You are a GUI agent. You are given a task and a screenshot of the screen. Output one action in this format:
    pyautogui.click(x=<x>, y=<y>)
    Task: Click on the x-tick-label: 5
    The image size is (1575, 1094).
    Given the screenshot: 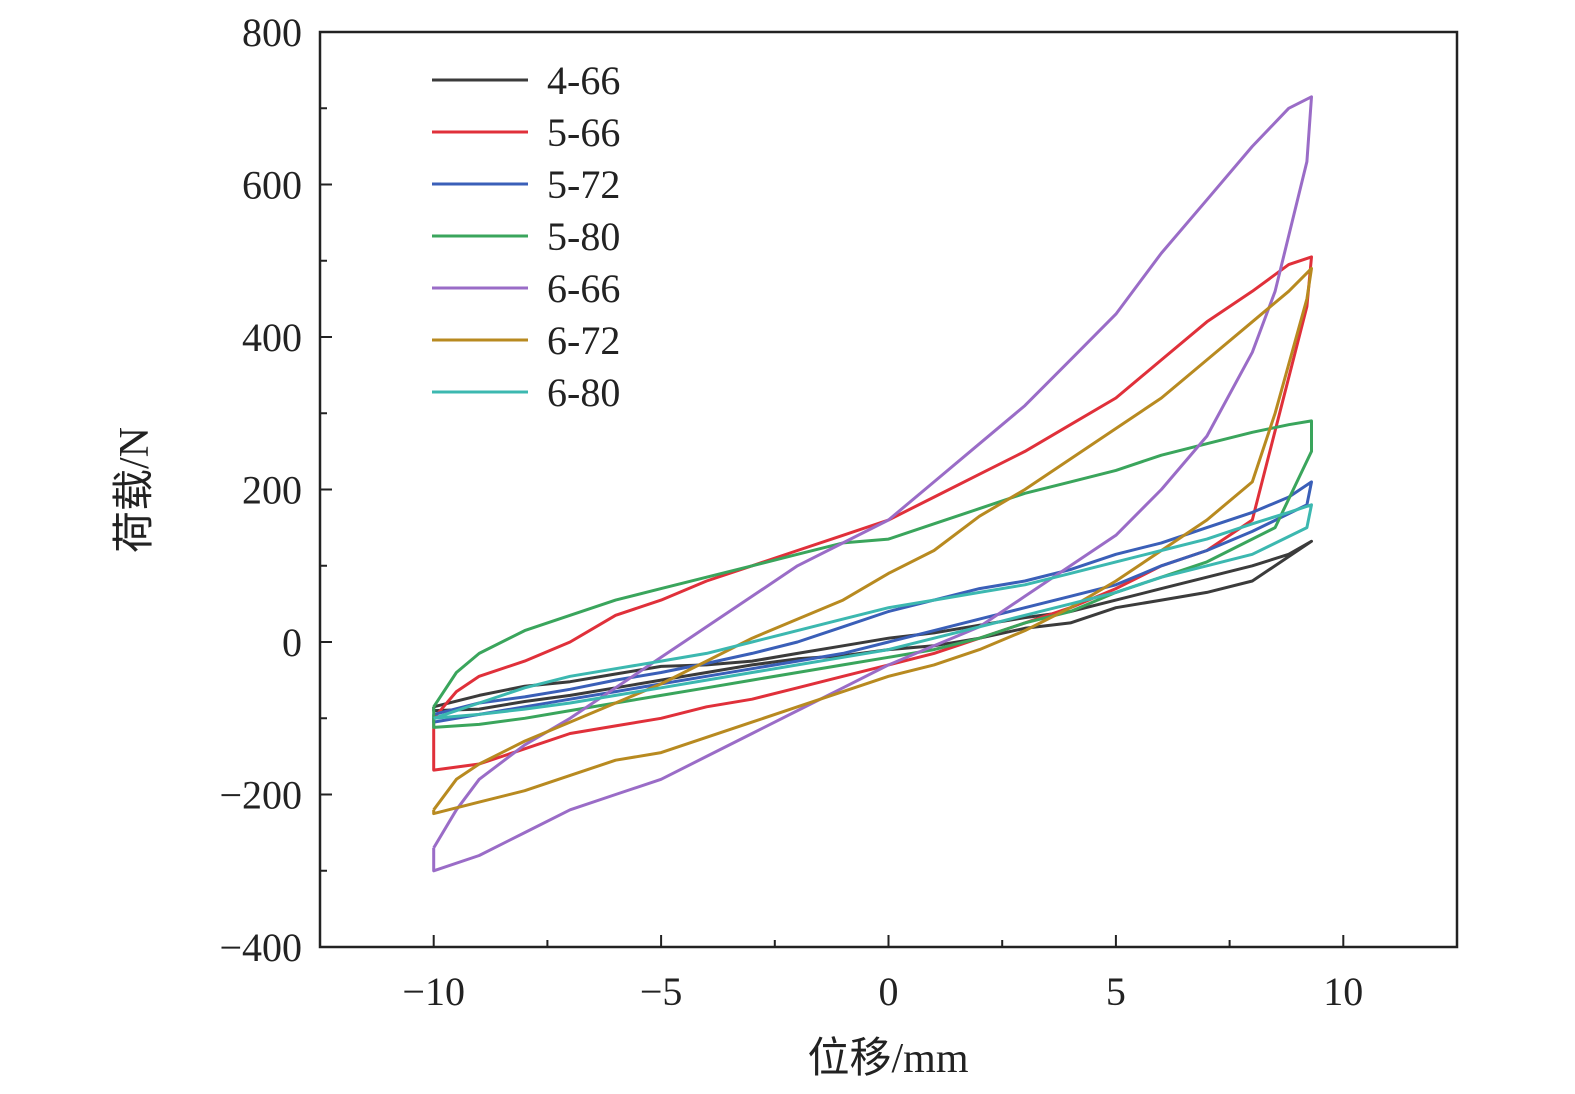 What is the action you would take?
    pyautogui.click(x=1116, y=991)
    